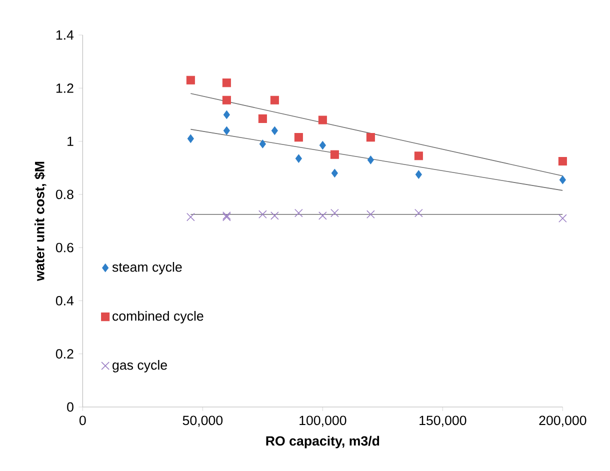 The image size is (610, 471). What do you see at coordinates (71, 141) in the screenshot?
I see `y-tick-label: 1` at bounding box center [71, 141].